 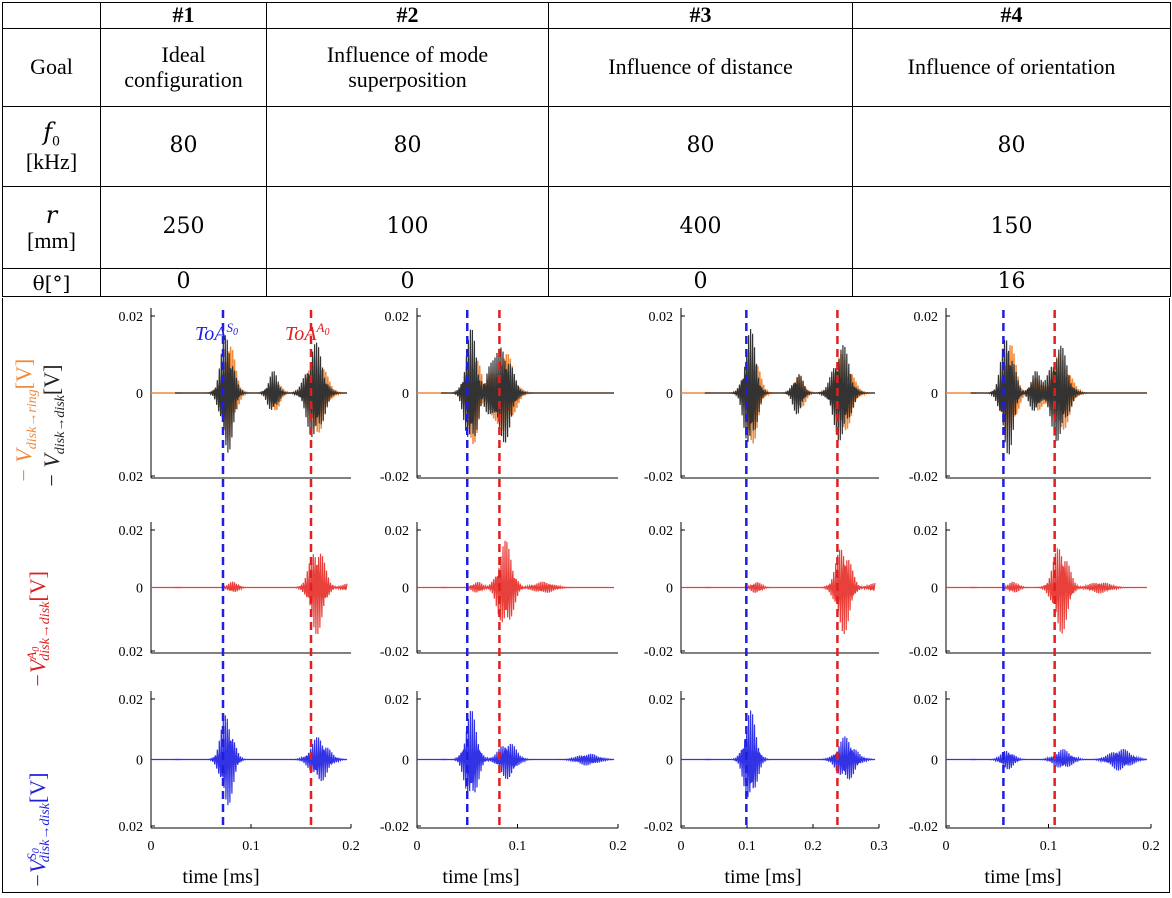 What do you see at coordinates (183, 15) in the screenshot?
I see `column-header: #1` at bounding box center [183, 15].